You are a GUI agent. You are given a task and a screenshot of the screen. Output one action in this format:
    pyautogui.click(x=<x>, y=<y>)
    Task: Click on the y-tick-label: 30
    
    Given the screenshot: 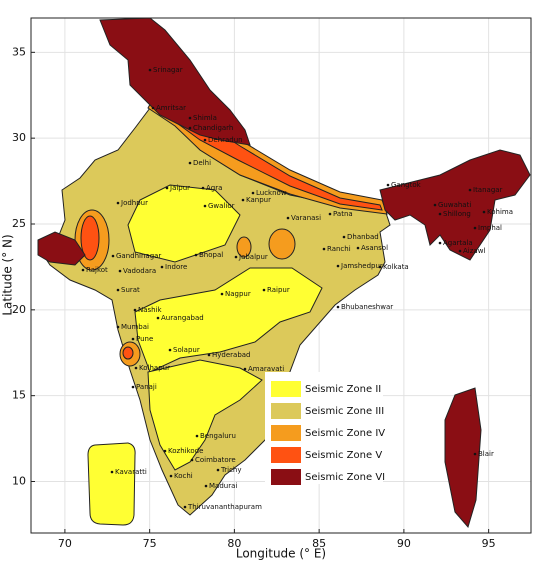 What is the action you would take?
    pyautogui.click(x=19, y=137)
    